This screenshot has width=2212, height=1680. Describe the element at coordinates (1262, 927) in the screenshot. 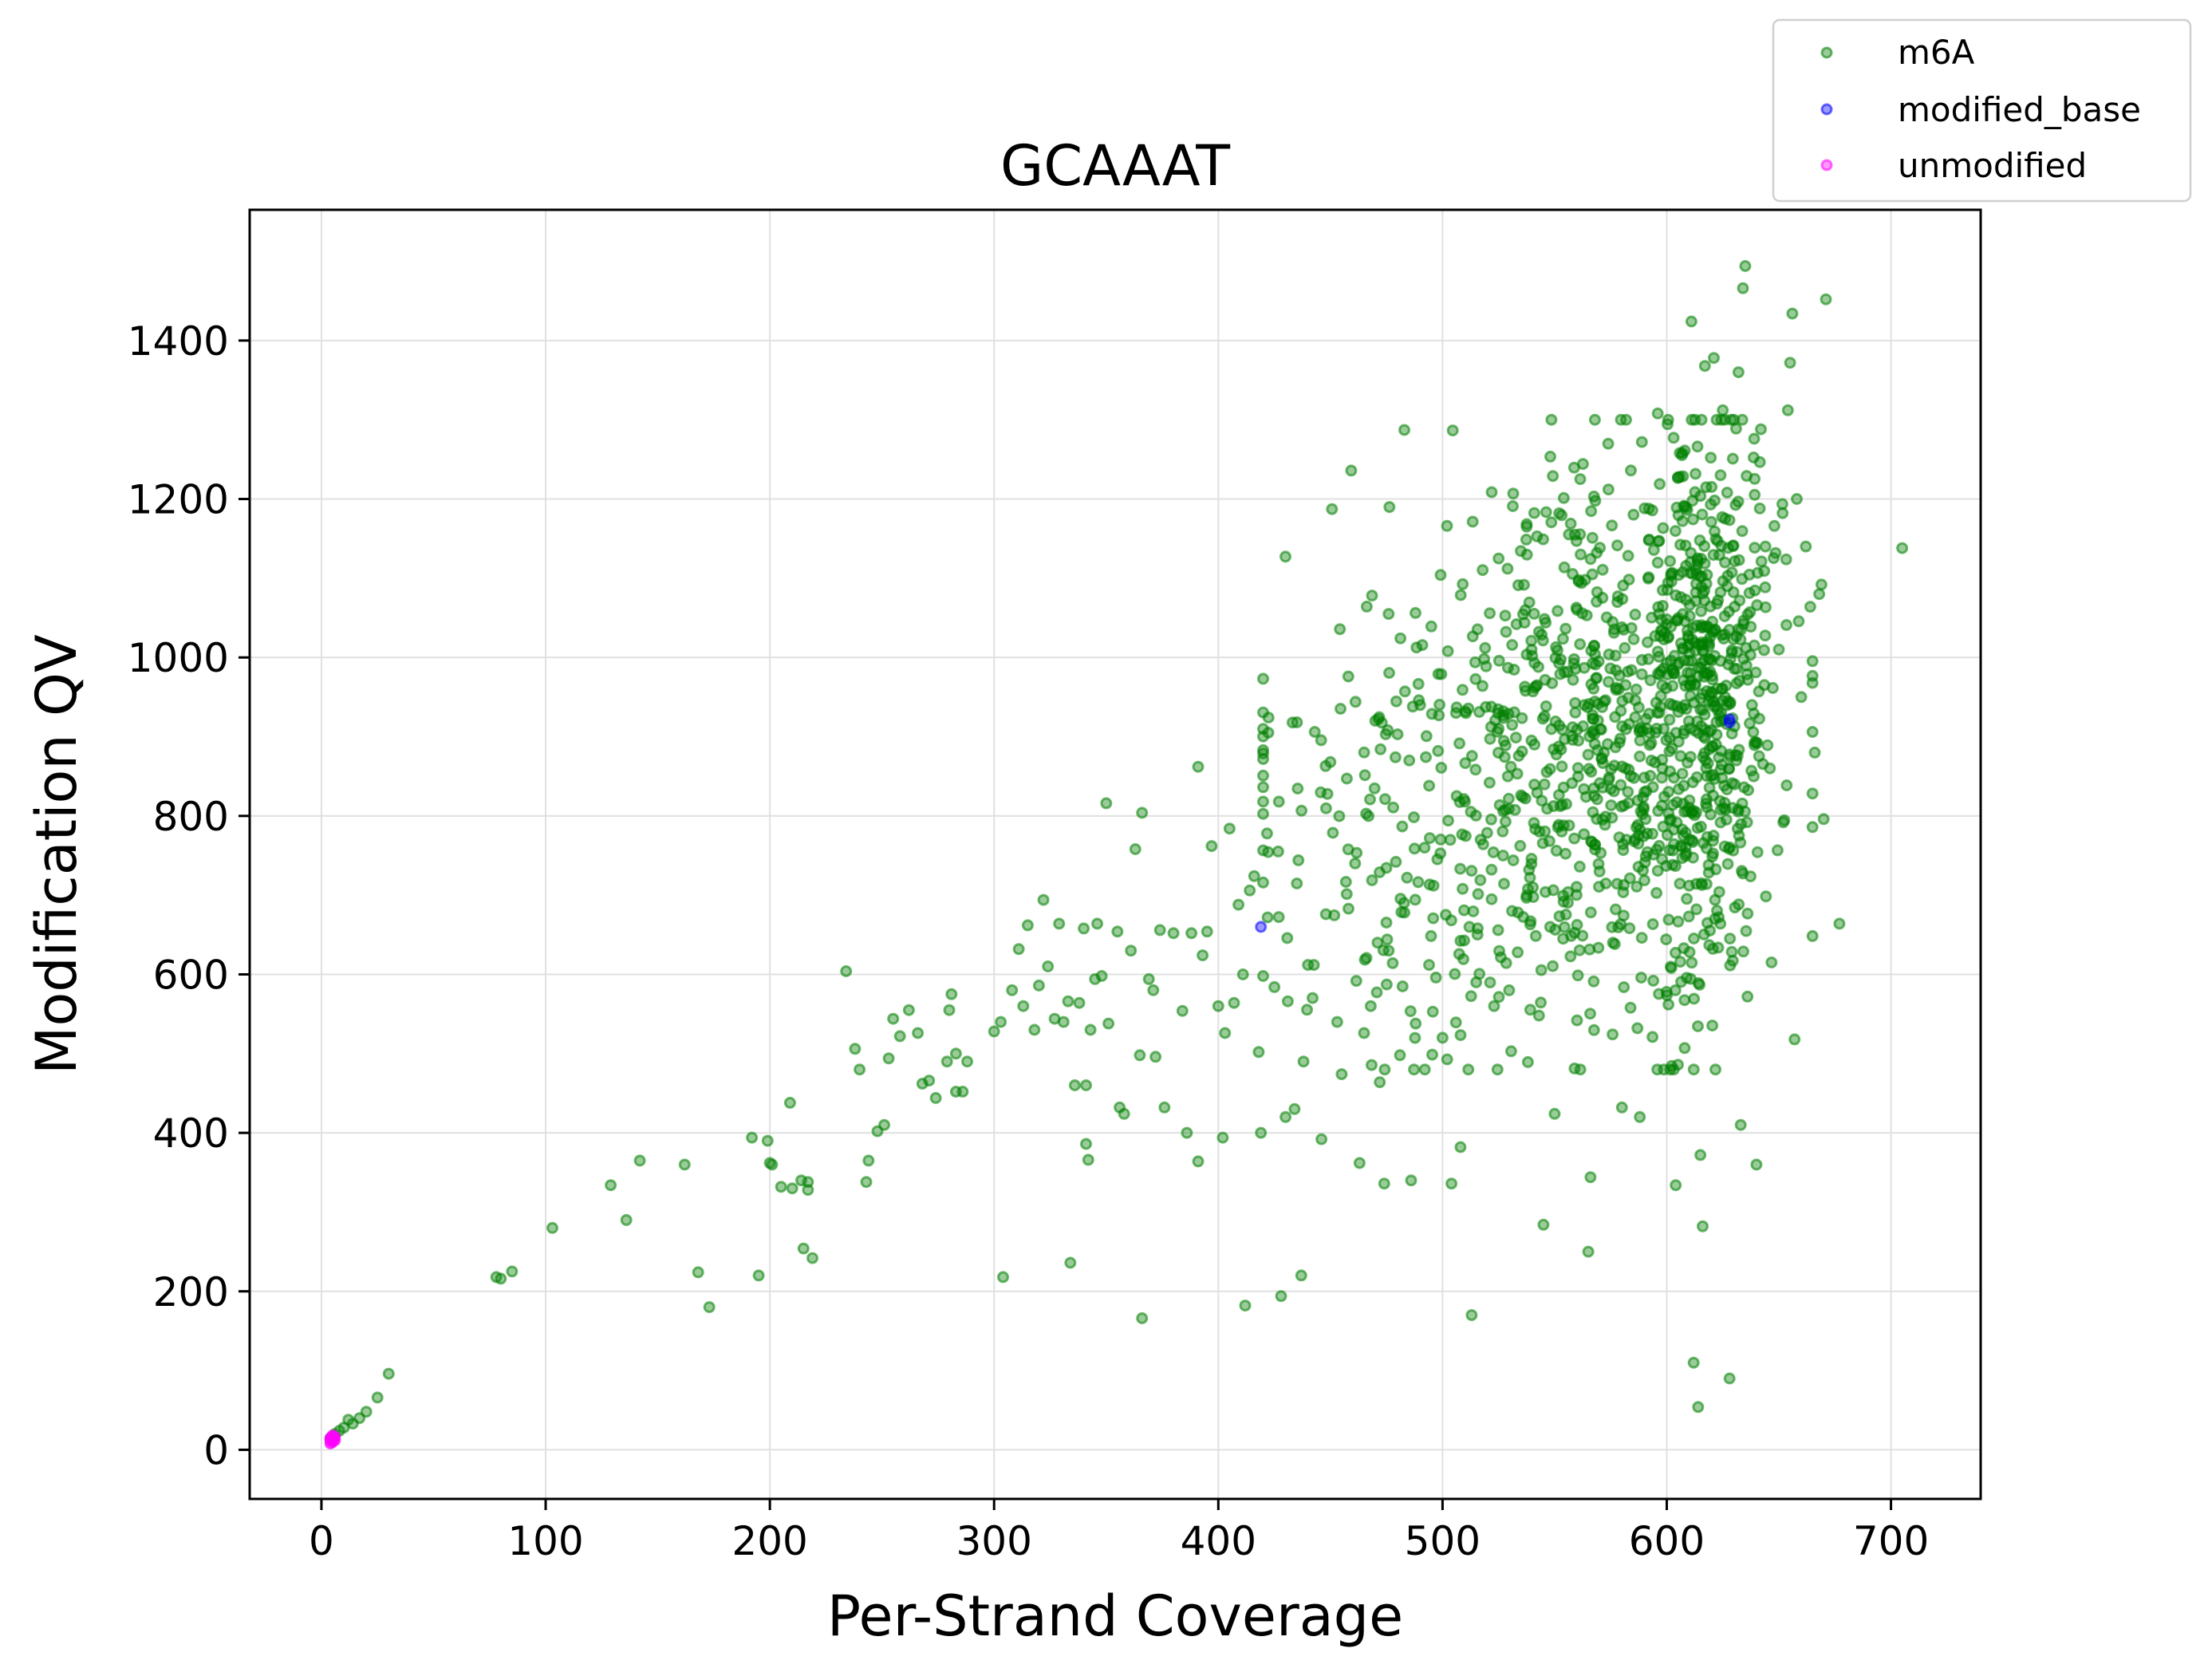

I see `modified-base-point` at that location.